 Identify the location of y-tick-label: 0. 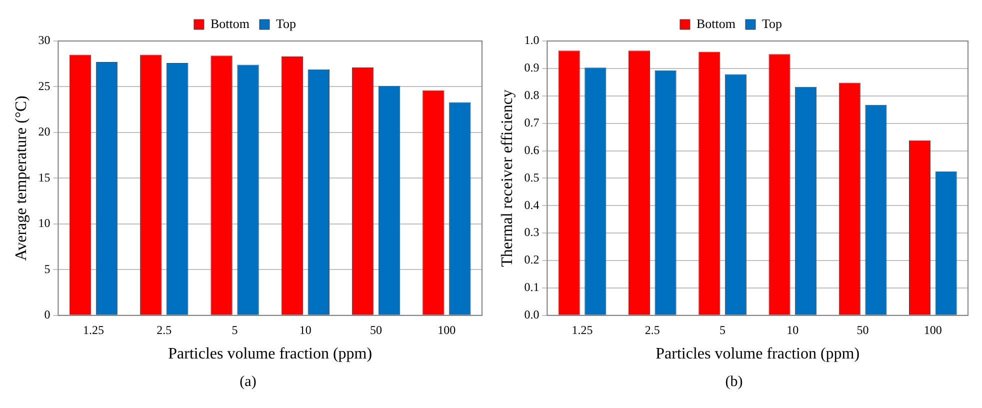
(47, 315).